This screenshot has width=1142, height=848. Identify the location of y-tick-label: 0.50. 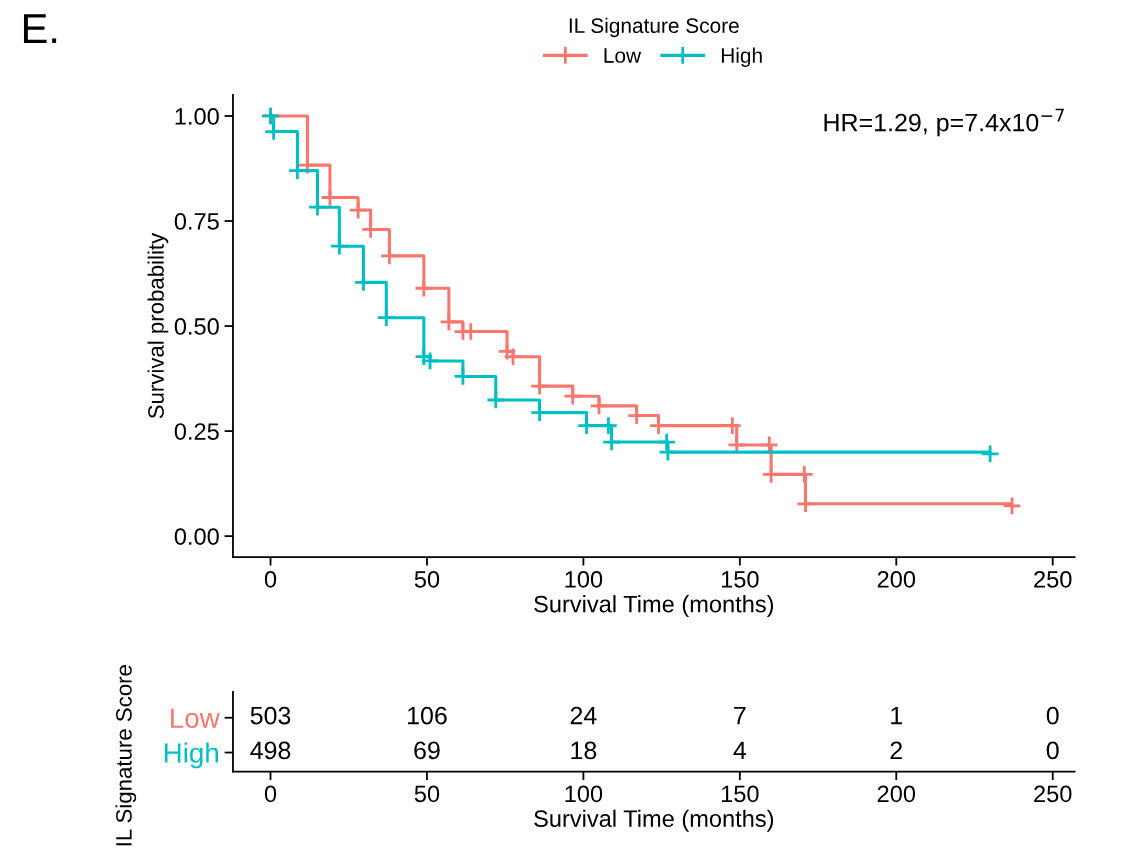
(196, 326).